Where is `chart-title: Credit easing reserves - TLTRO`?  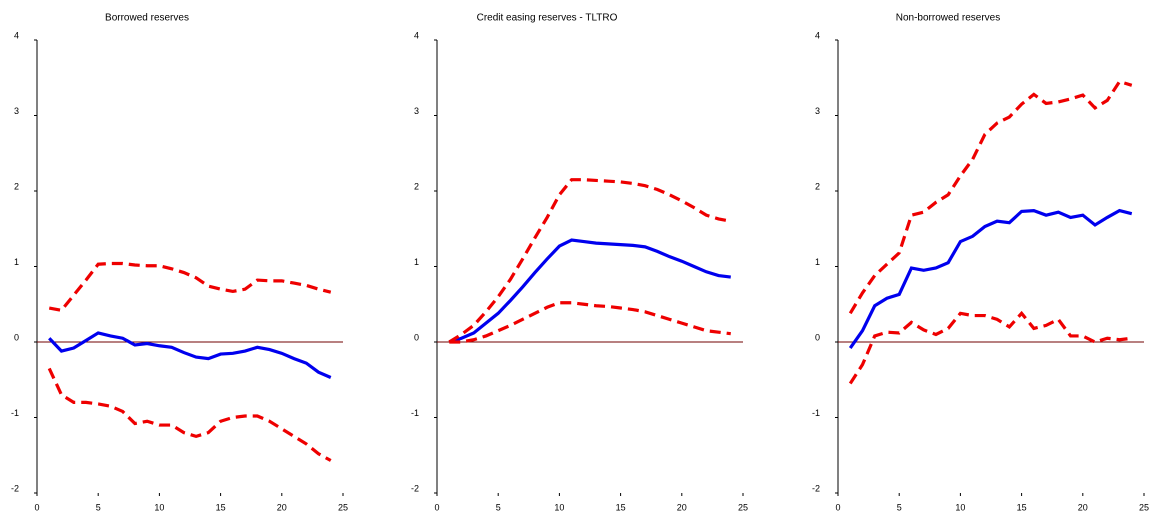
chart-title: Credit easing reserves - TLTRO is located at coordinates (547, 18).